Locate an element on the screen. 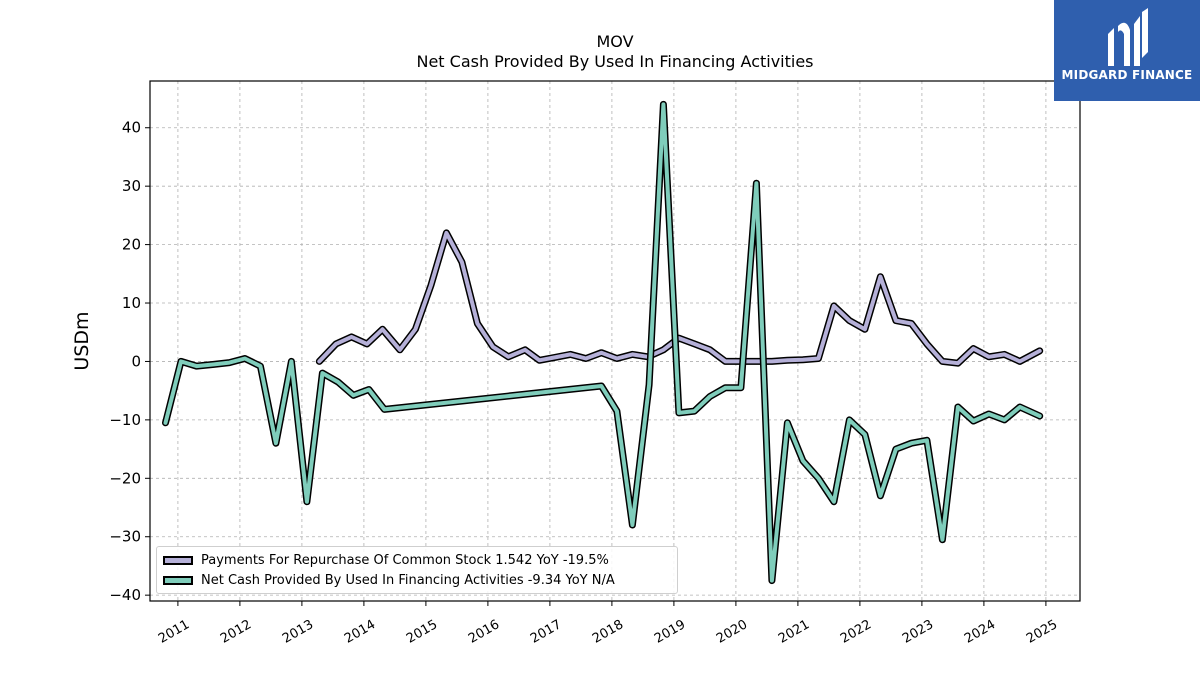 The image size is (1200, 675). x-tick-label: 2015 is located at coordinates (422, 632).